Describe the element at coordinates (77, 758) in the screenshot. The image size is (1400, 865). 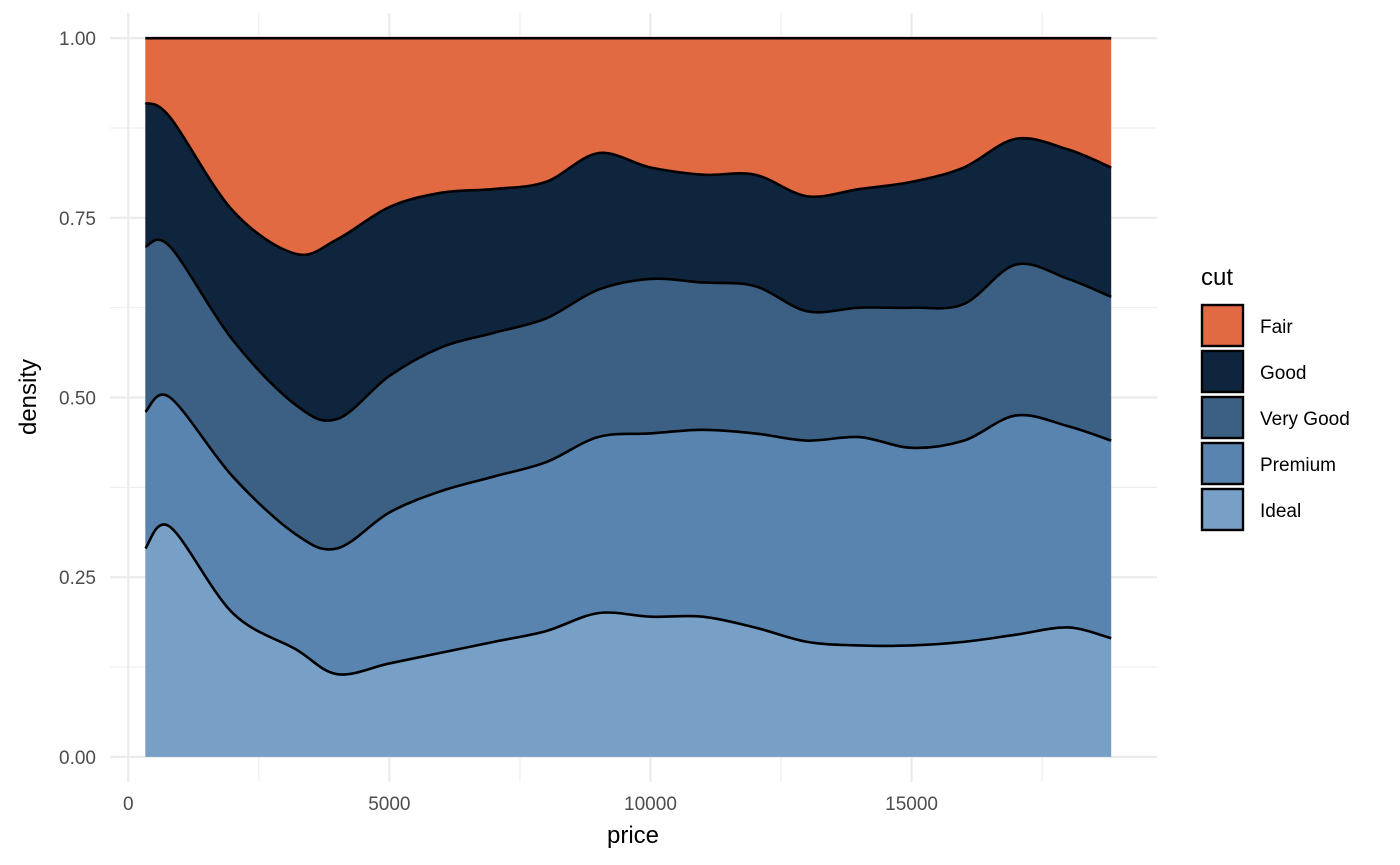
I see `y-tick-label: 0.00` at that location.